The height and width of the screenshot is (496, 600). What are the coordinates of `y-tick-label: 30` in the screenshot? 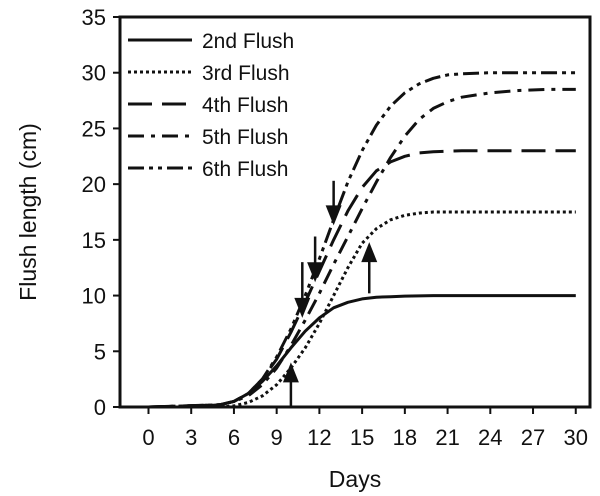 It's located at (94, 73).